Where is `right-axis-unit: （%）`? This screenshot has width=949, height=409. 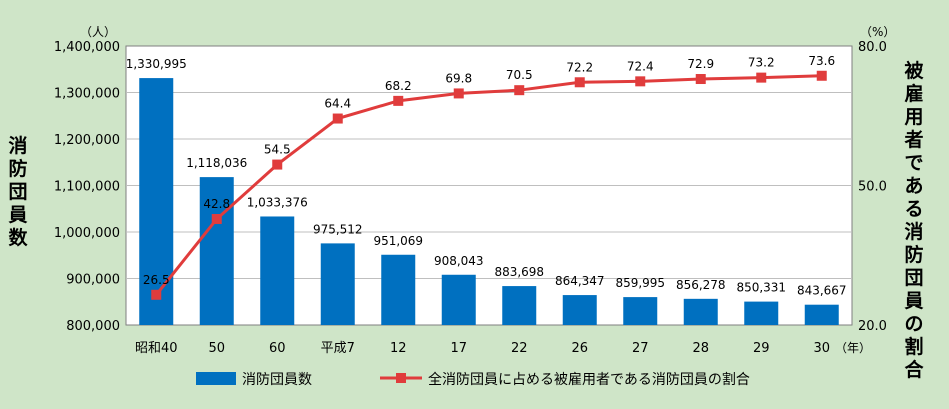
right-axis-unit: （%） is located at coordinates (877, 32).